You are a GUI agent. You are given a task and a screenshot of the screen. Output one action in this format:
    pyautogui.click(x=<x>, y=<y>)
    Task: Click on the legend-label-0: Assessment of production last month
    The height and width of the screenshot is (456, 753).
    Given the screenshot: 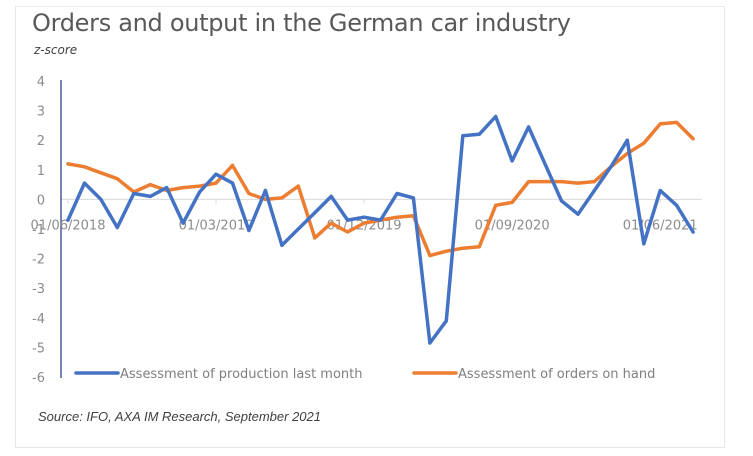 What is the action you would take?
    pyautogui.click(x=241, y=374)
    